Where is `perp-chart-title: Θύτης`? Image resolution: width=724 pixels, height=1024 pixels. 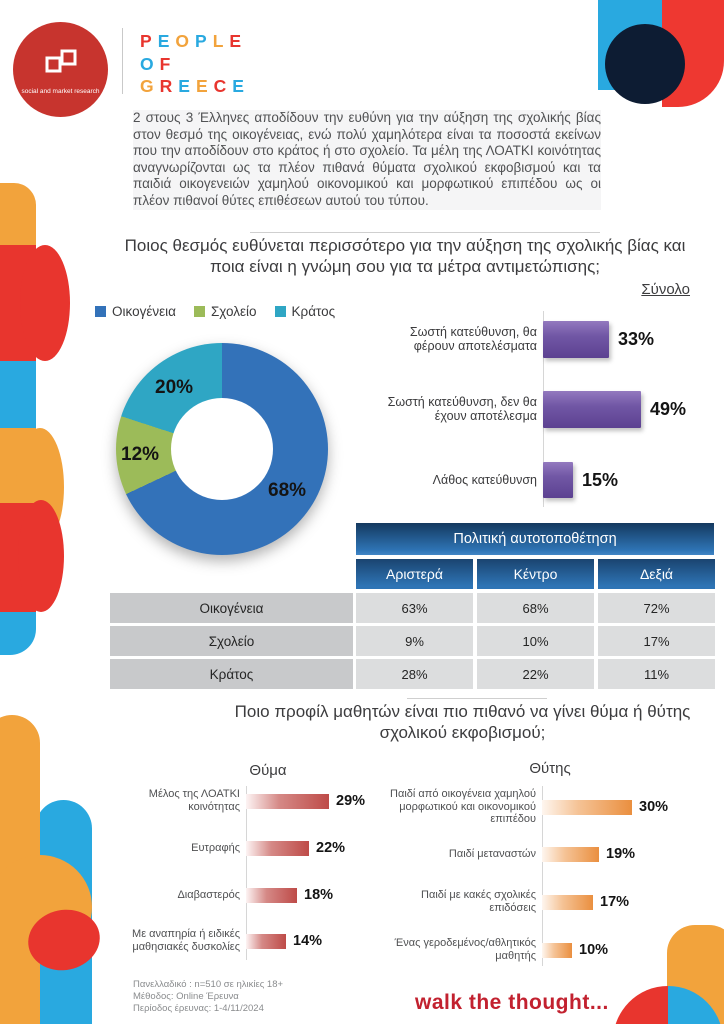
perp-chart-title: Θύτης is located at coordinates (550, 768).